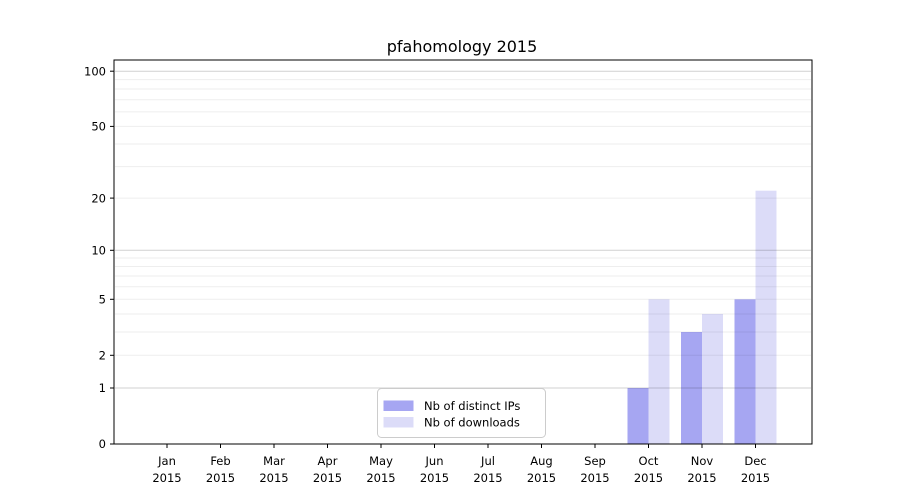 This screenshot has height=504, width=900. I want to click on legend-swatch-distinct-ips, so click(398, 405).